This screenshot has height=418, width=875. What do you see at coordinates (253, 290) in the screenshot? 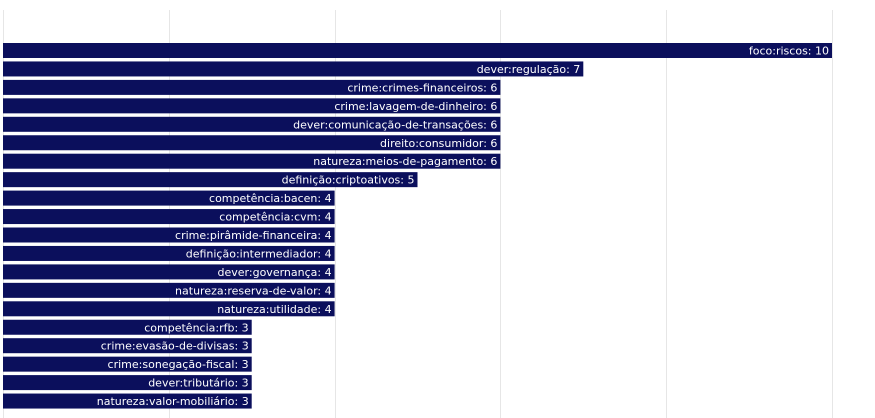
I see `bar-label-13: natureza:reserva-de-valor: 4` at bounding box center [253, 290].